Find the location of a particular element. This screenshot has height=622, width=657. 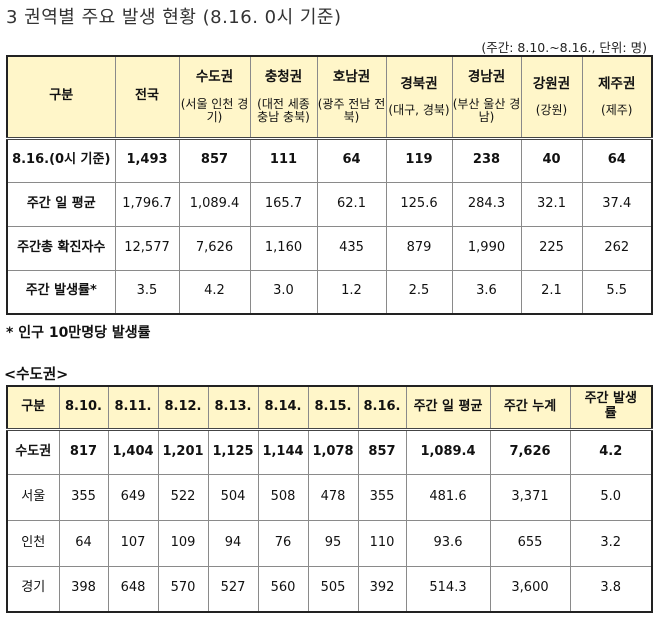

cell: 1,796.7 is located at coordinates (147, 204).